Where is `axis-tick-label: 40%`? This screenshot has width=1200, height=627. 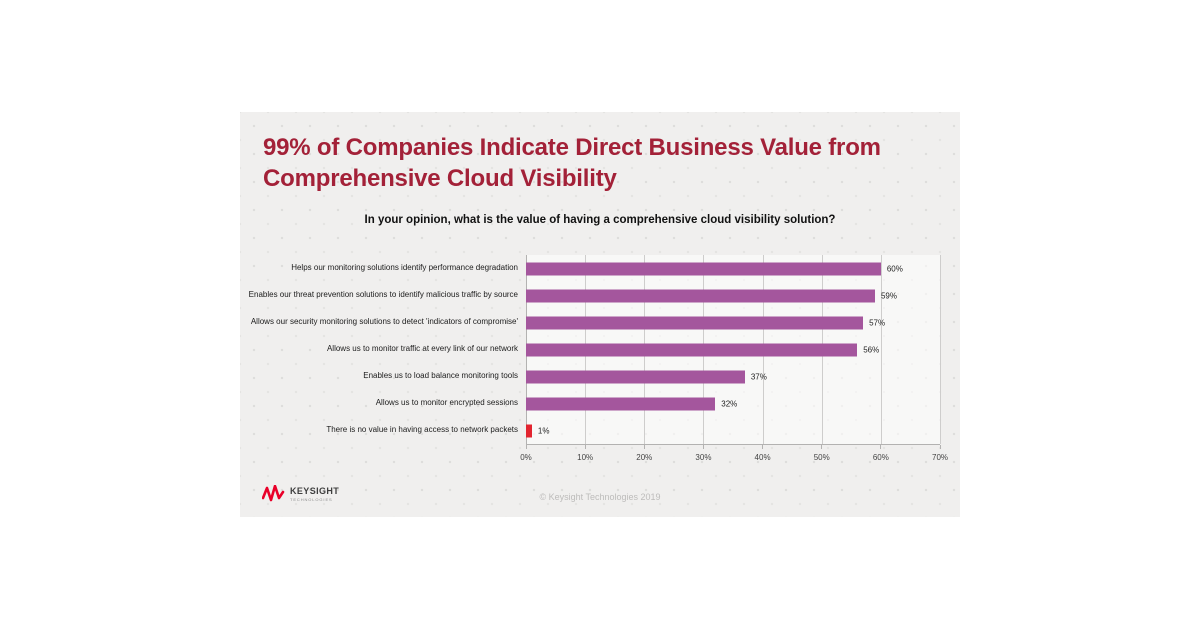 axis-tick-label: 40% is located at coordinates (762, 457).